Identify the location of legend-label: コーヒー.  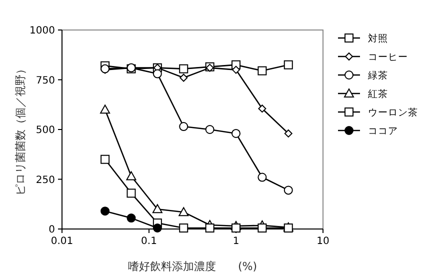
(388, 57).